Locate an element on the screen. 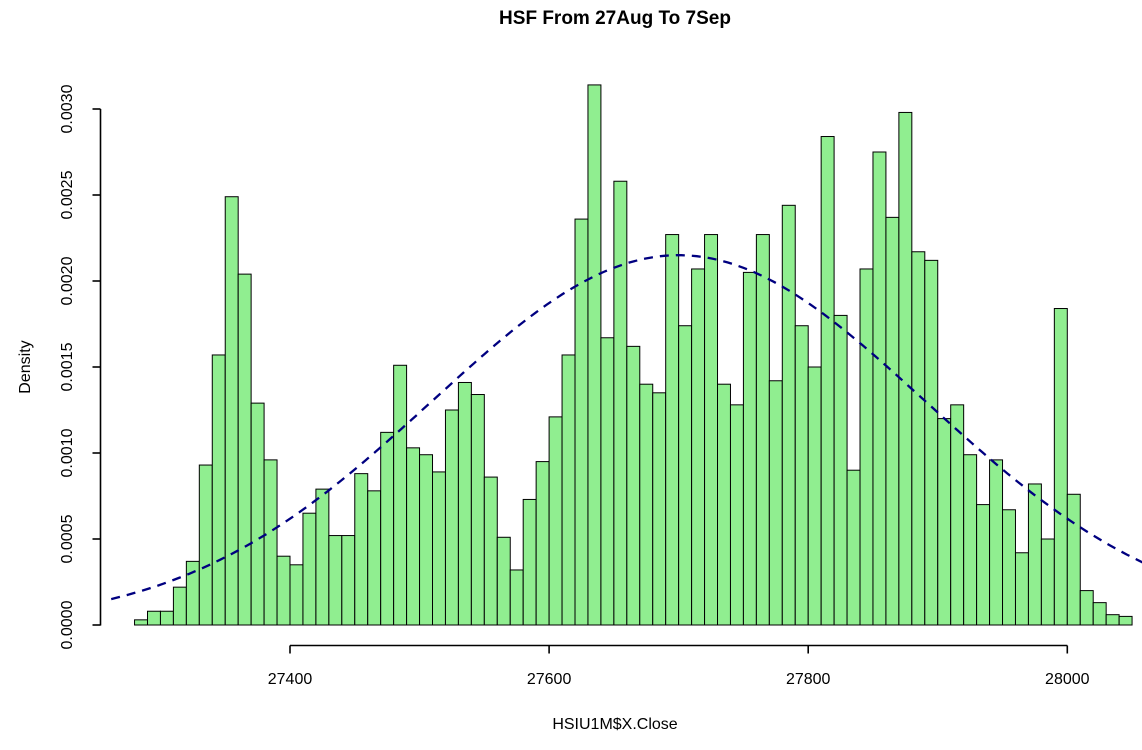 Image resolution: width=1142 pixels, height=750 pixels. chart-title: HSF From 27Aug To 7Sep is located at coordinates (615, 18).